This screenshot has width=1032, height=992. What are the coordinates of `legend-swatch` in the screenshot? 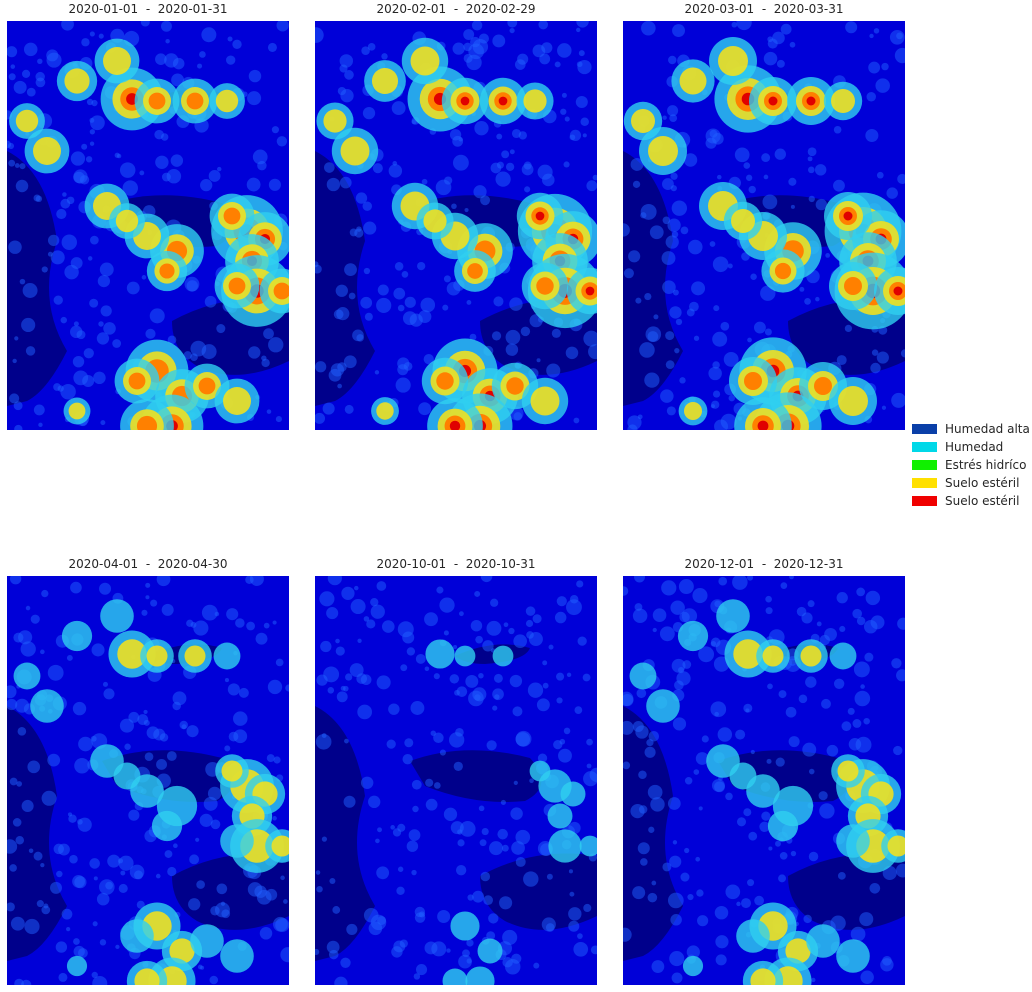 It's located at (924, 465).